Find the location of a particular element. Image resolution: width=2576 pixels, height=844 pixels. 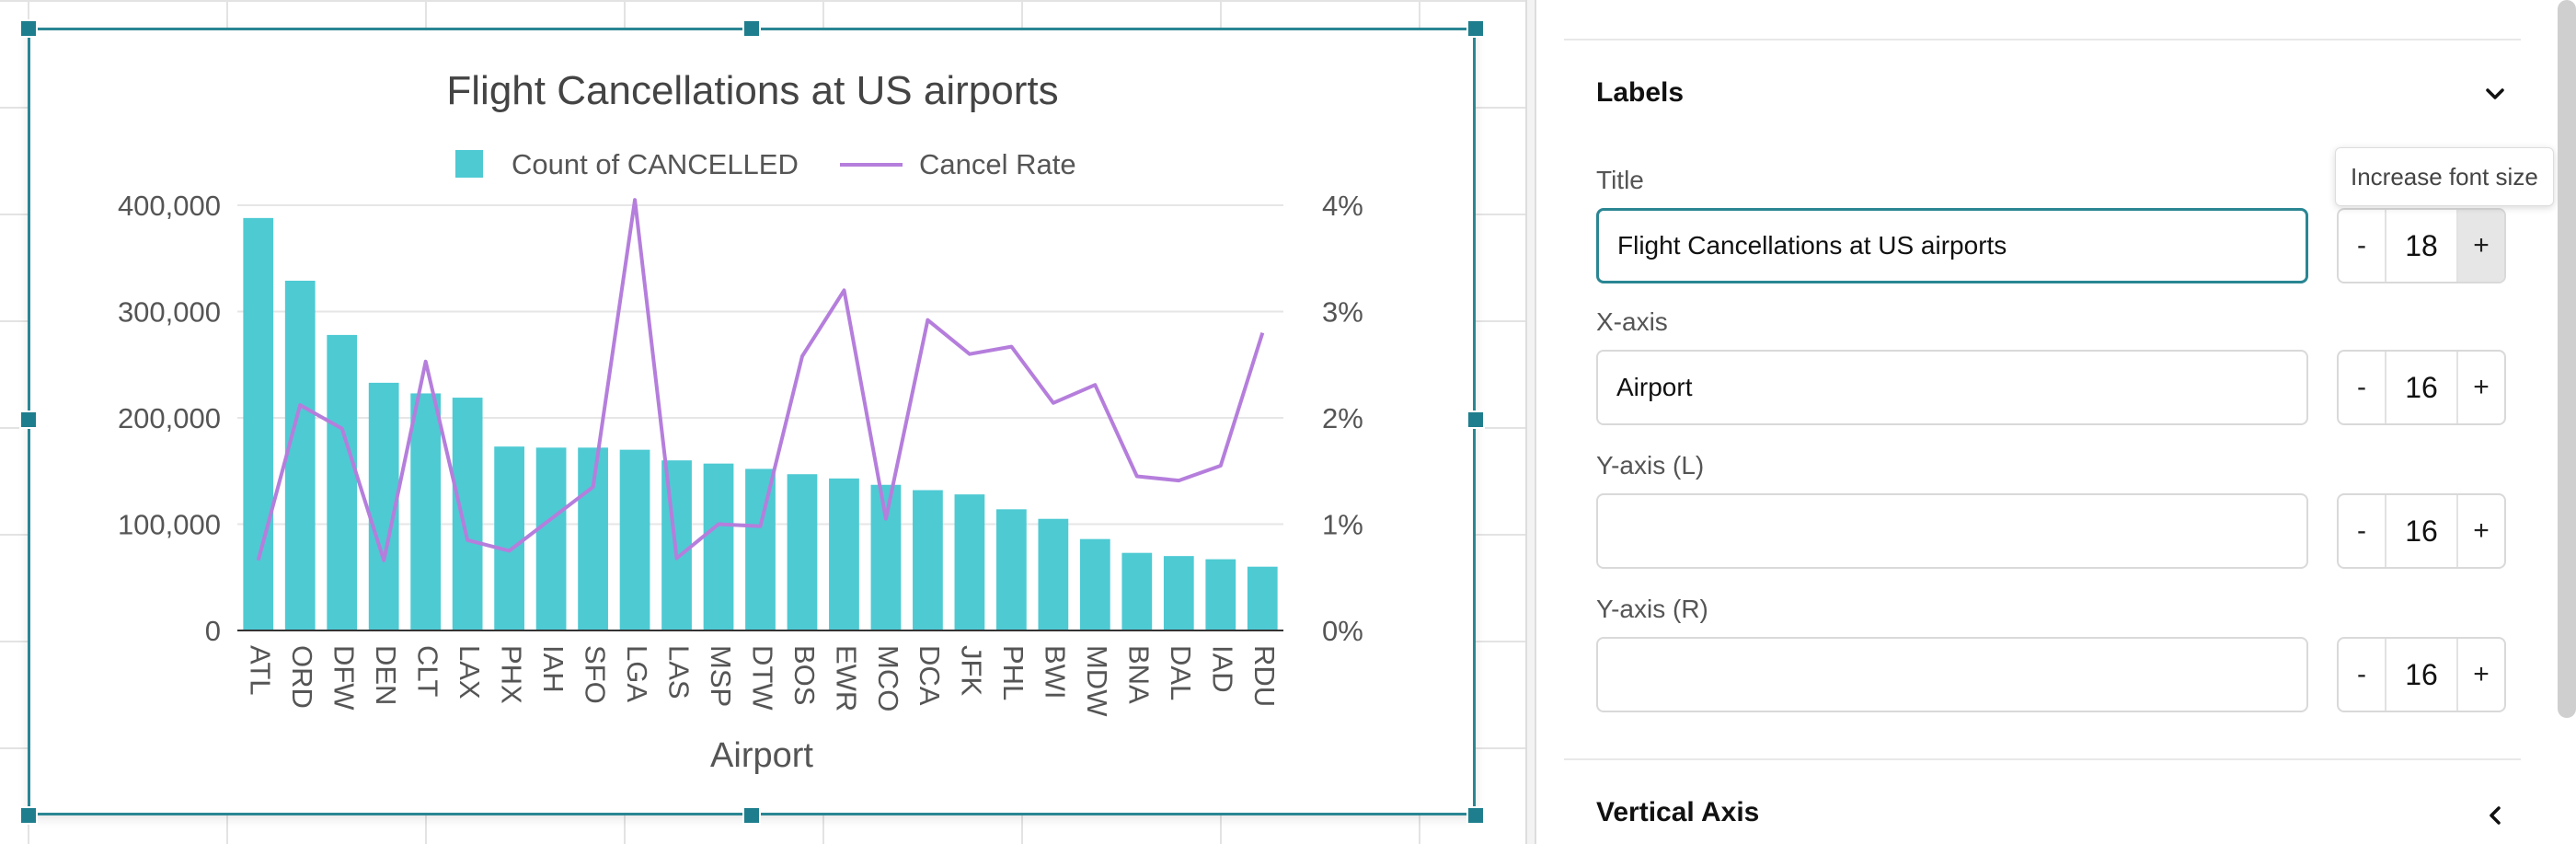

resize-handle-top-left is located at coordinates (28, 29).